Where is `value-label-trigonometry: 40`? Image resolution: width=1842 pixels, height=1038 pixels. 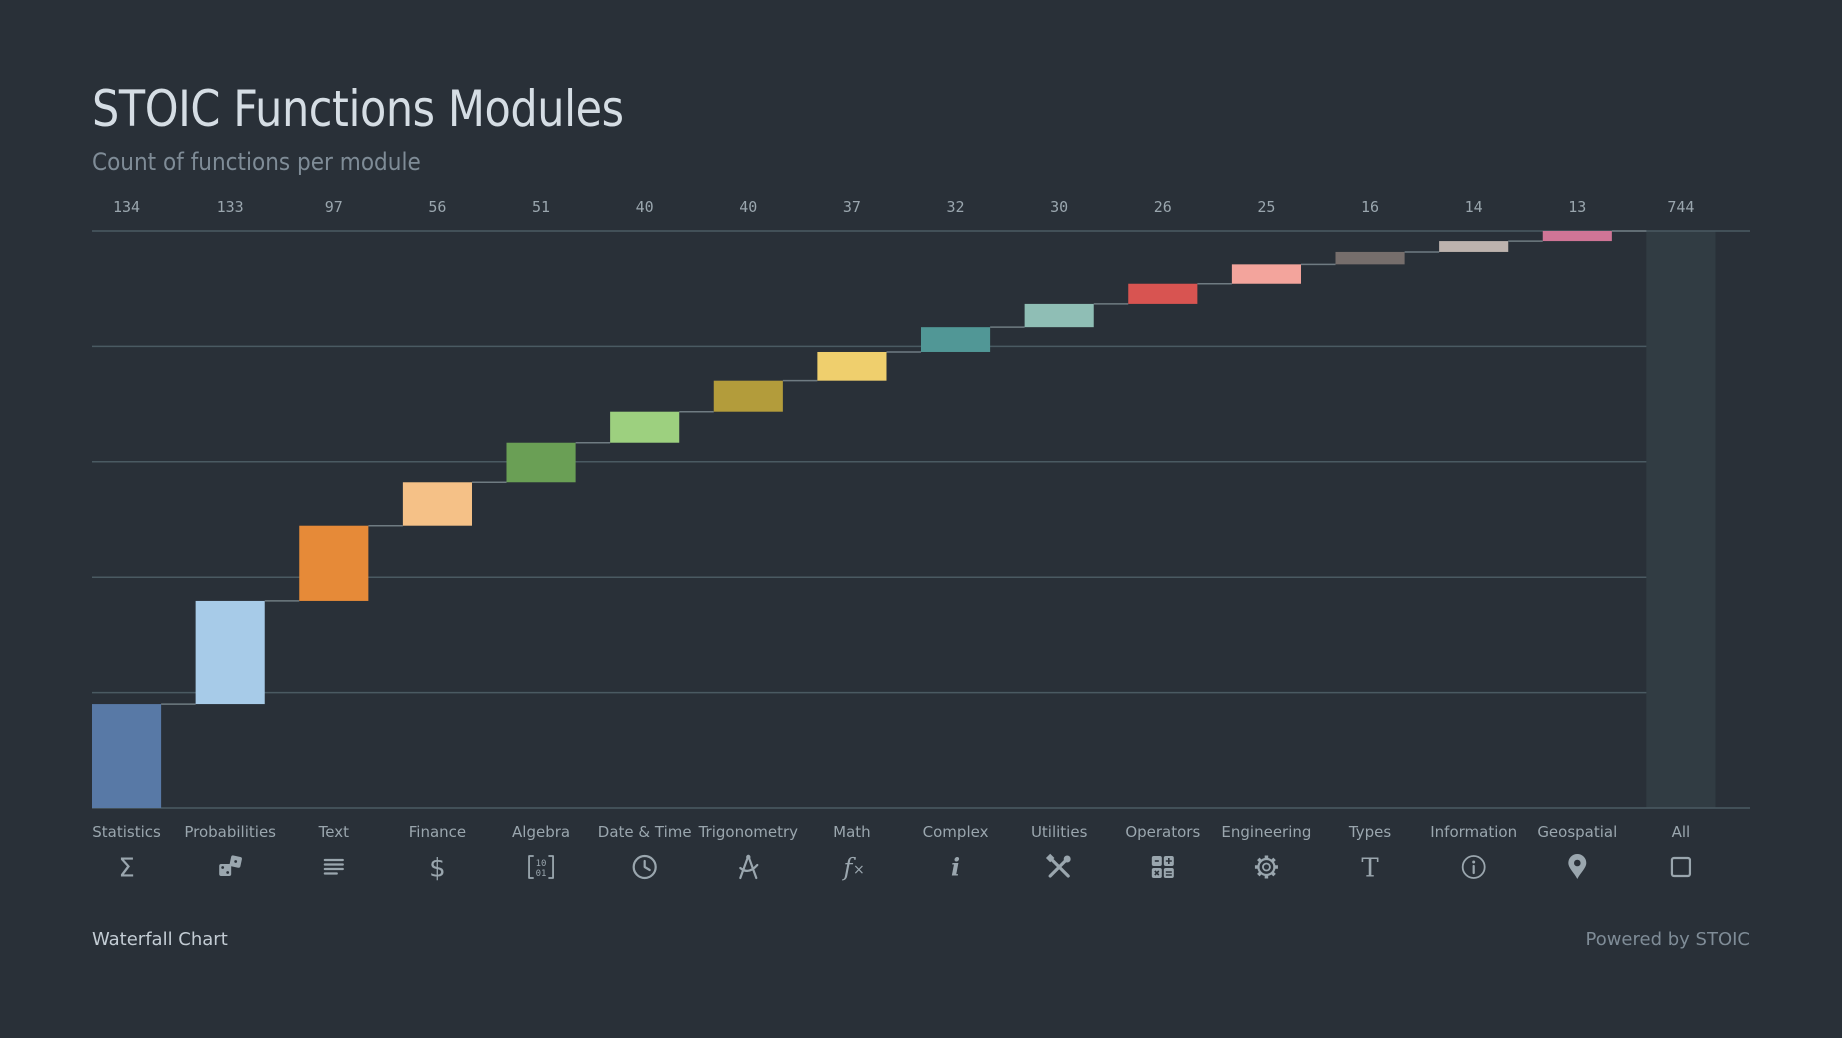
value-label-trigonometry: 40 is located at coordinates (748, 207).